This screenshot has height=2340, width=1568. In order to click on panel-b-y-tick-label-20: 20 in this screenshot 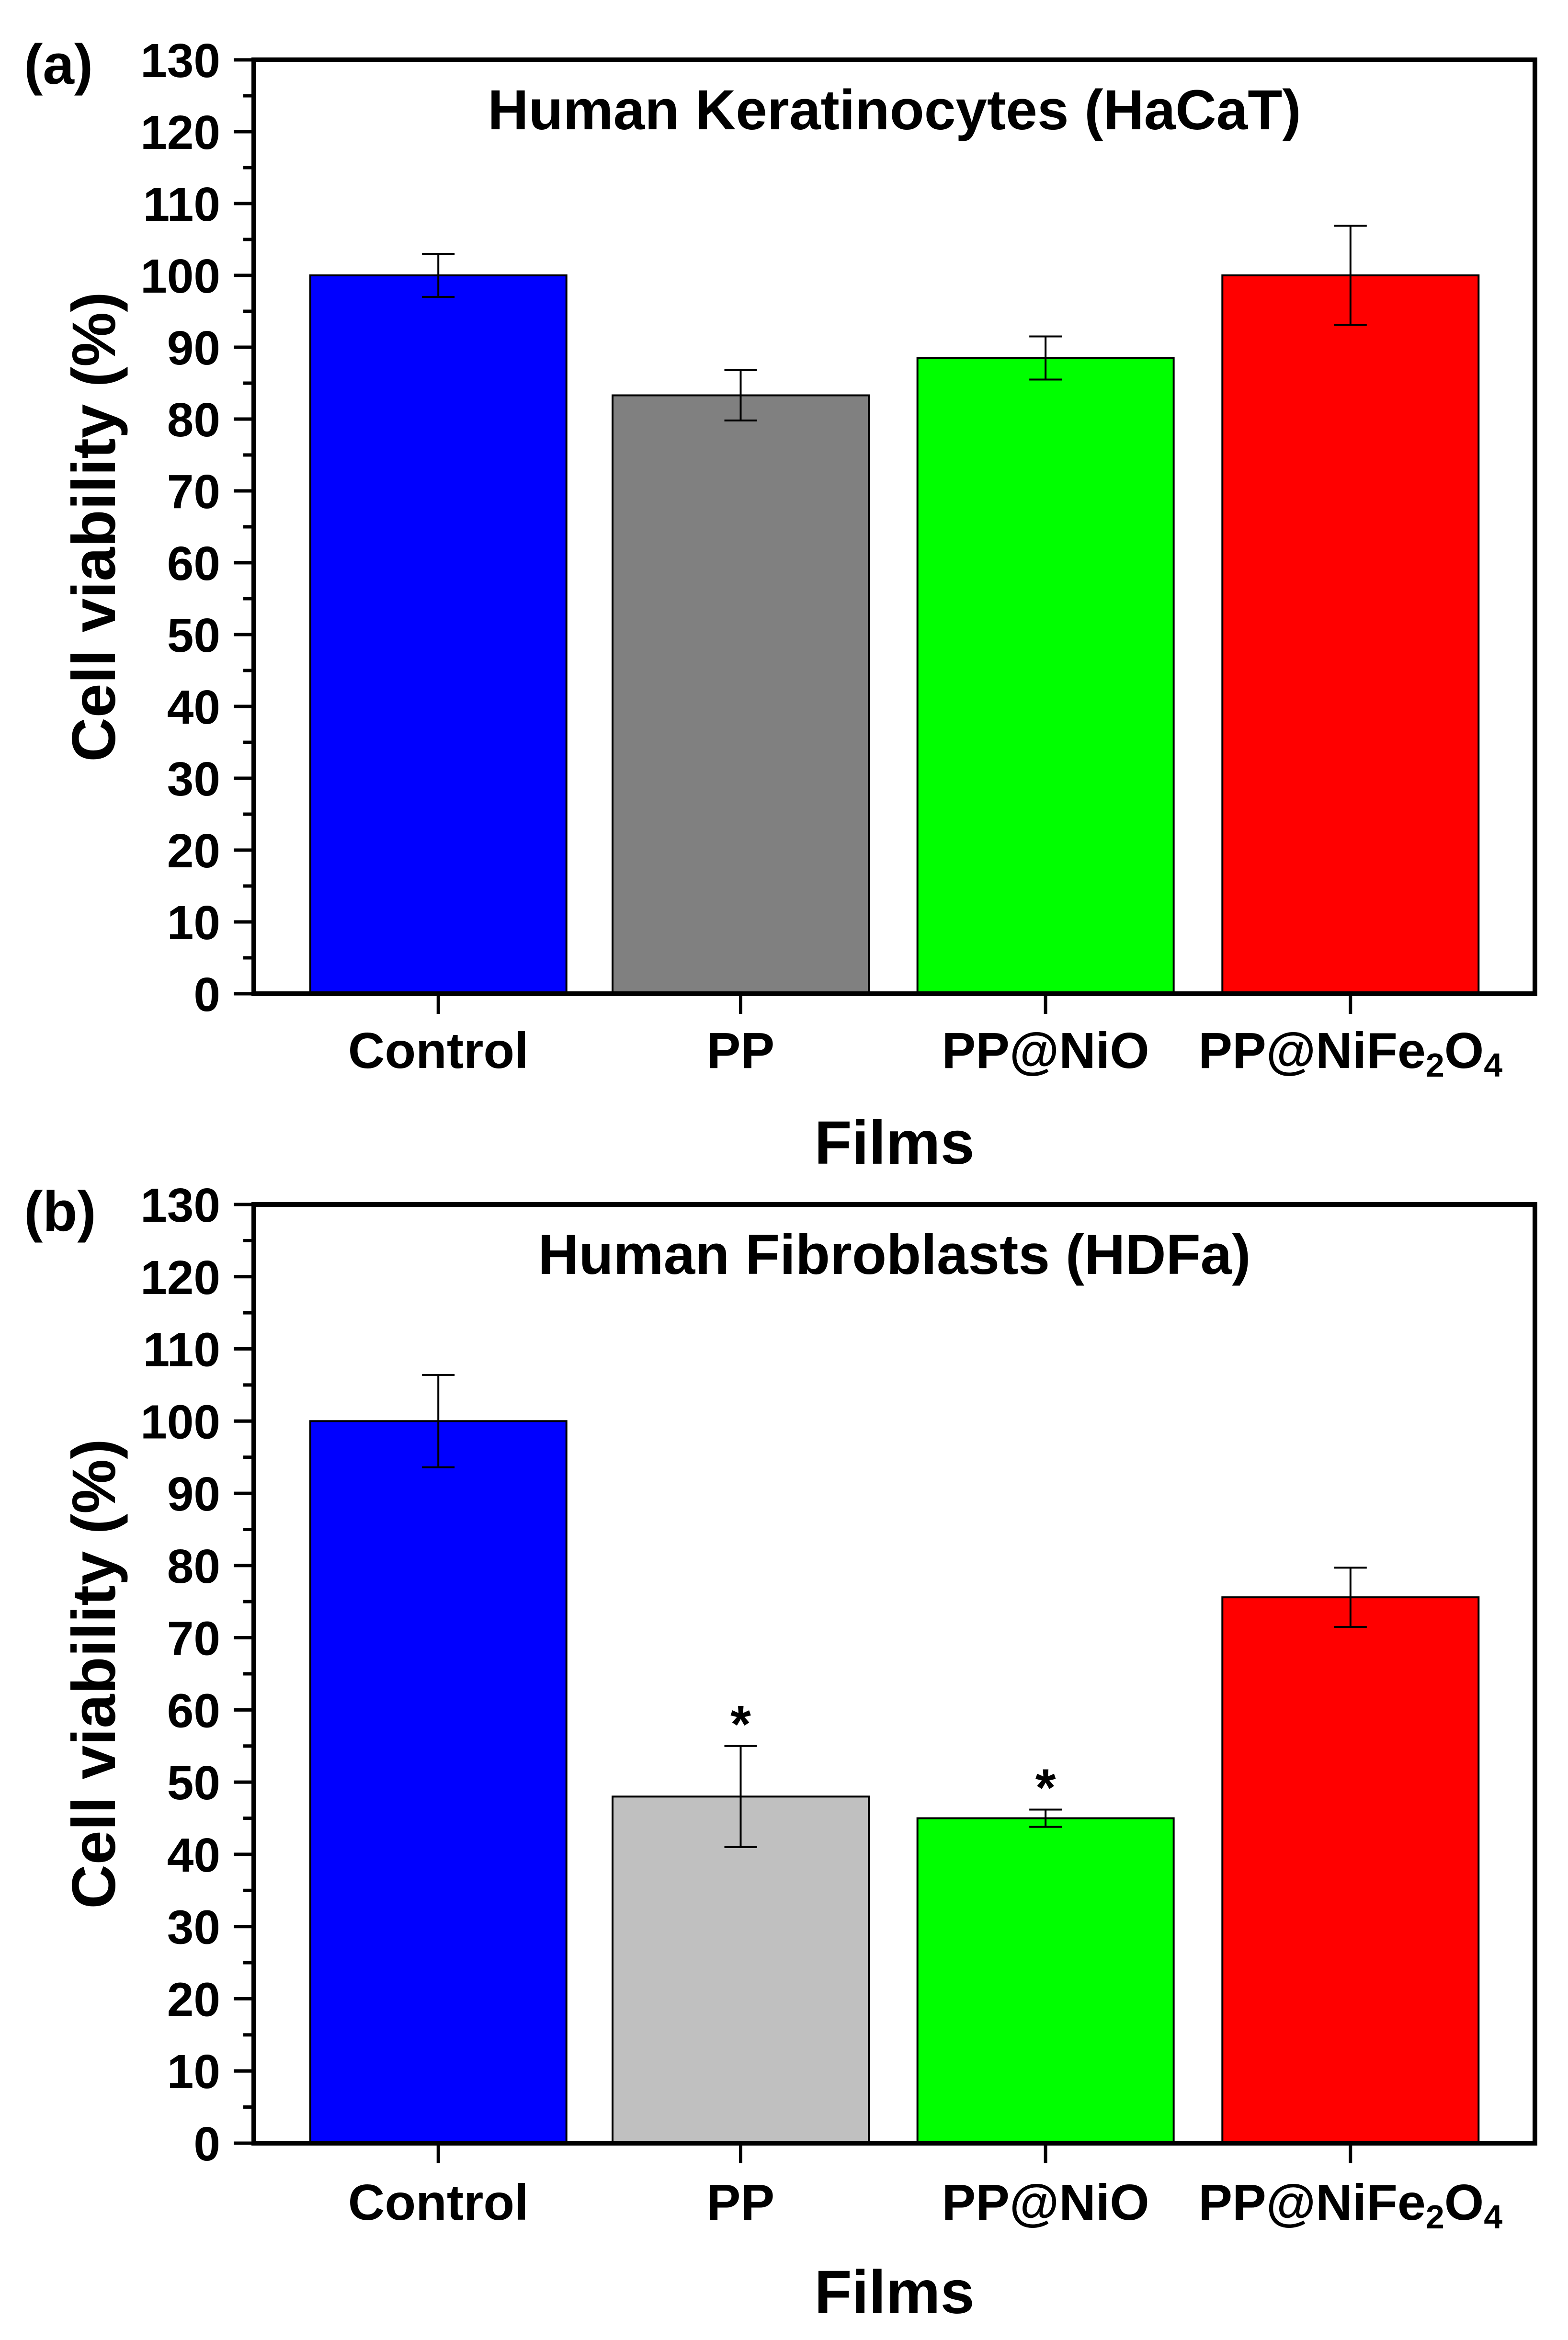, I will do `click(193, 2000)`.